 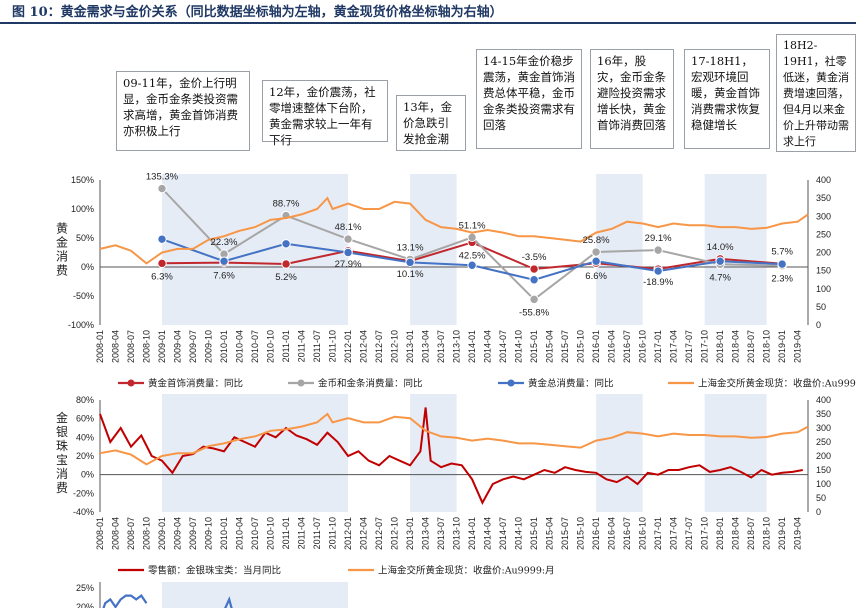 What do you see at coordinates (100, 533) in the screenshot?
I see `x-tick-label-1-0: 2008-01` at bounding box center [100, 533].